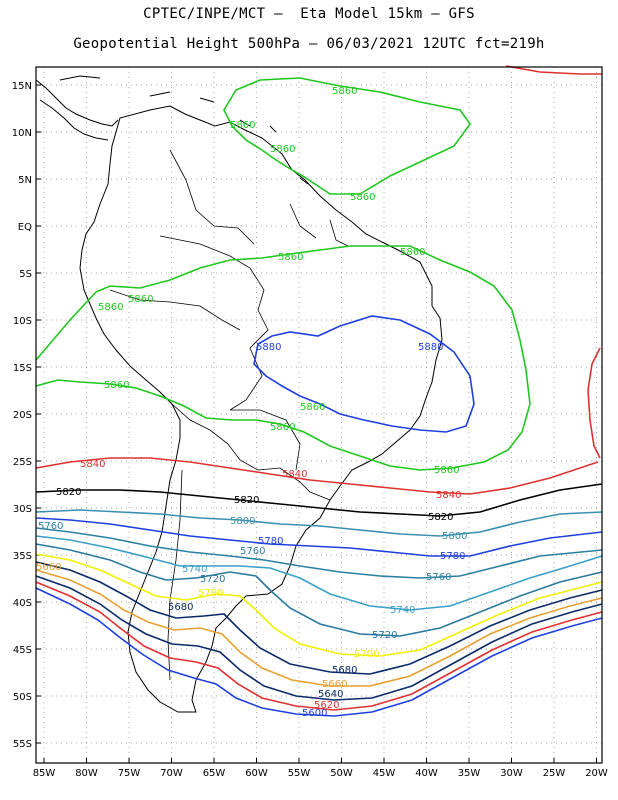 Image resolution: width=618 pixels, height=800 pixels. I want to click on longitude-label: 45W, so click(384, 773).